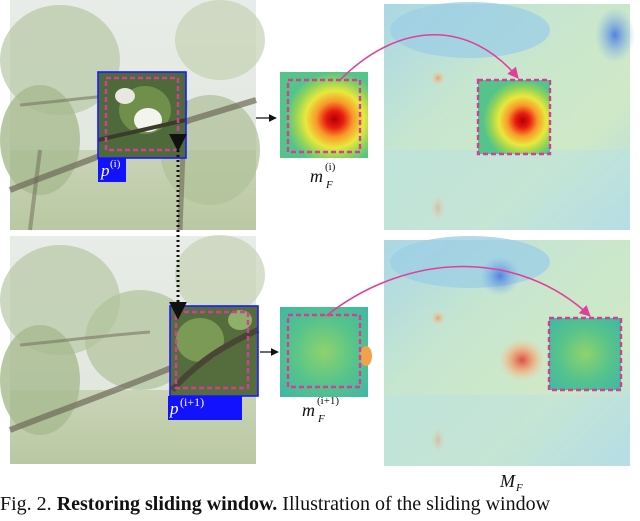 This screenshot has height=521, width=640. I want to click on dashed-box-bottom, so click(212, 350).